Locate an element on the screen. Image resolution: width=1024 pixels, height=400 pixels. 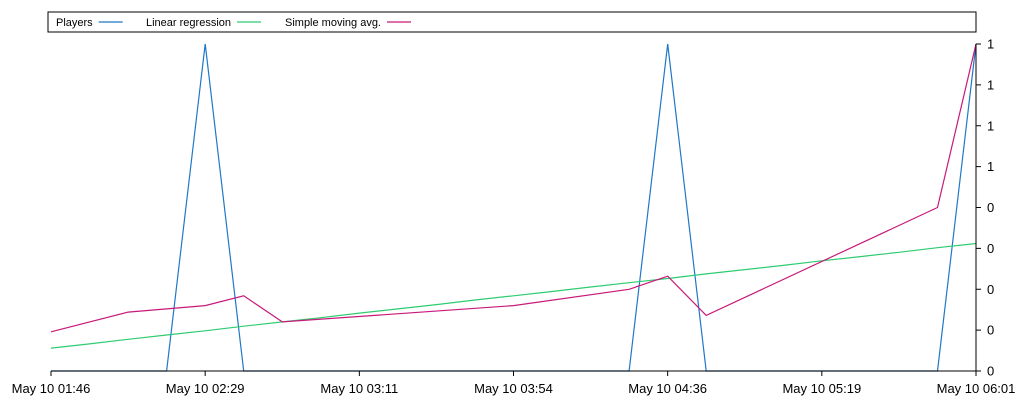
x-tick-label: May 10 03:11 is located at coordinates (359, 388).